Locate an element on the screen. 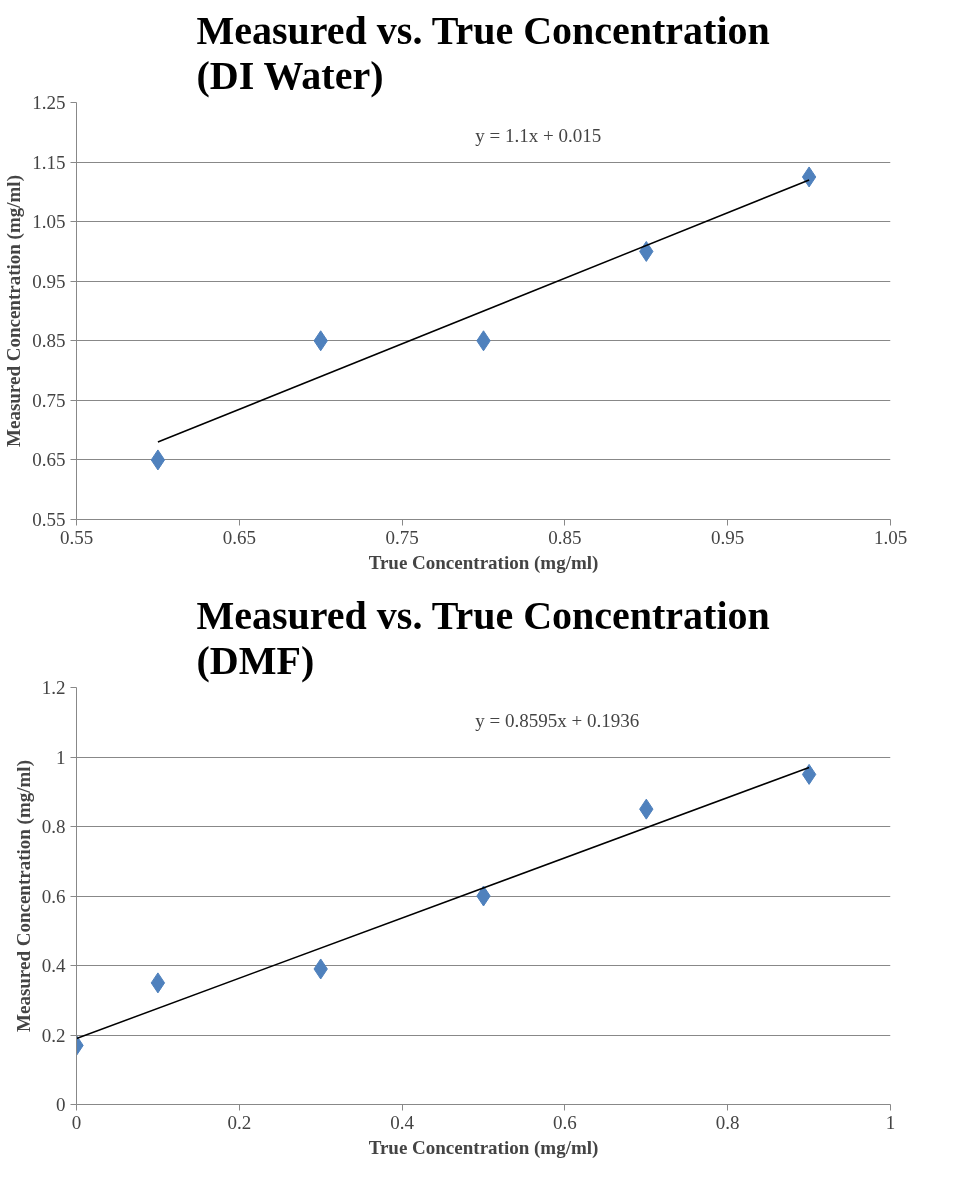  y-tick-label: 0 is located at coordinates (61, 1104).